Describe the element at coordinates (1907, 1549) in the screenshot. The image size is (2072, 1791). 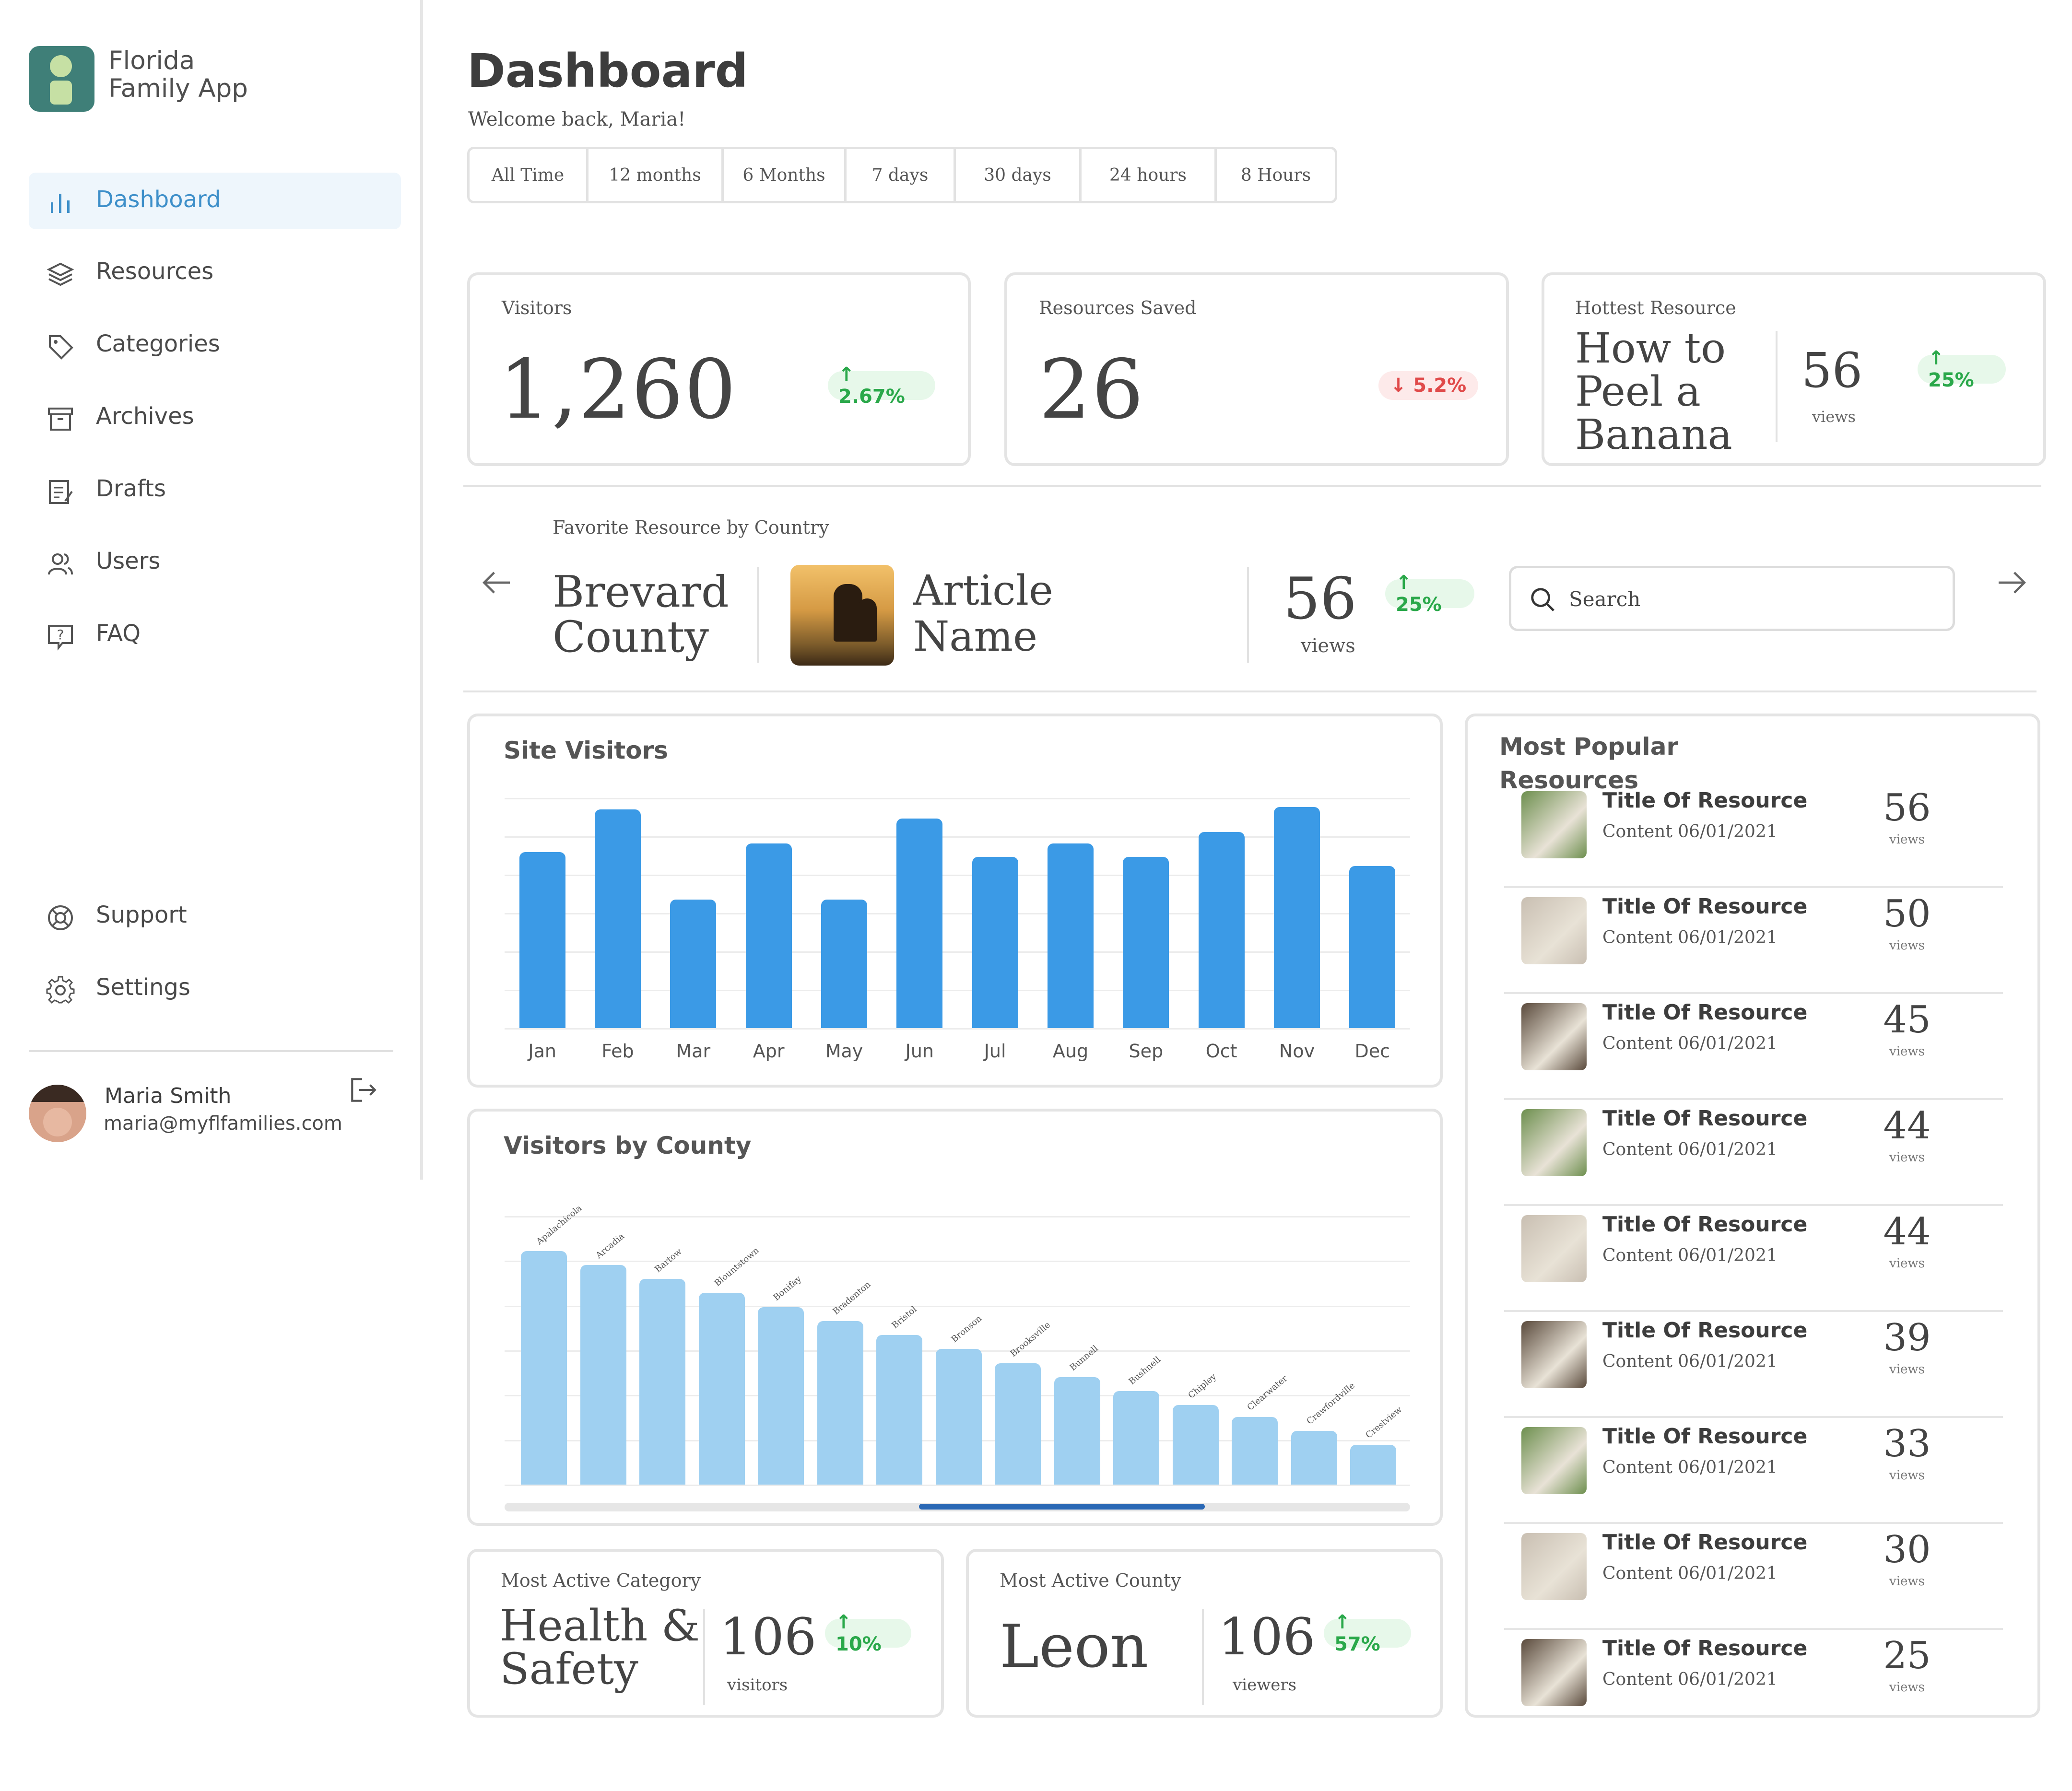
I see `resource-views: 30` at that location.